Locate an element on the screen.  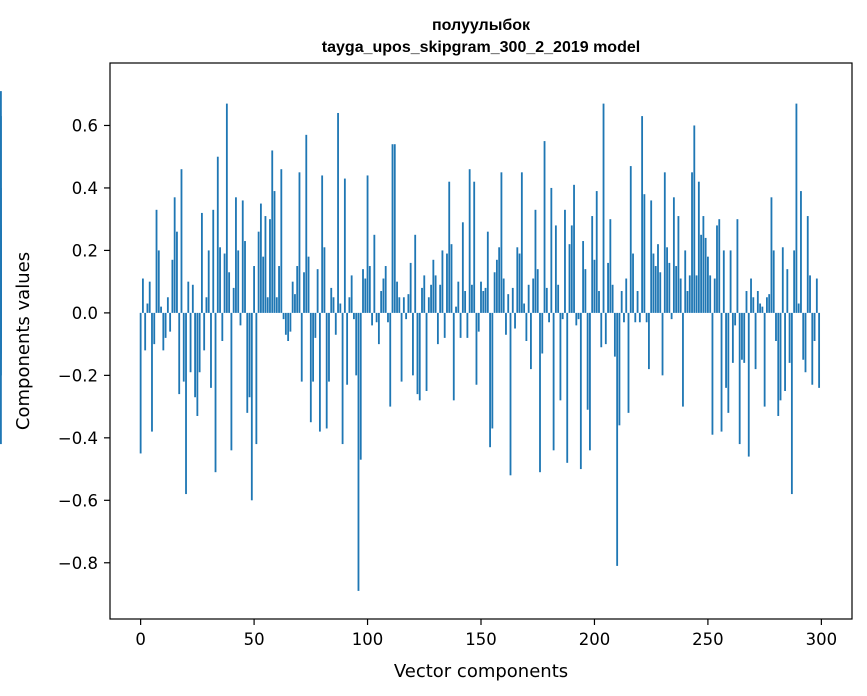
chart-subtitle: tayga_upos_skipgram_300_2_2019 model is located at coordinates (481, 47).